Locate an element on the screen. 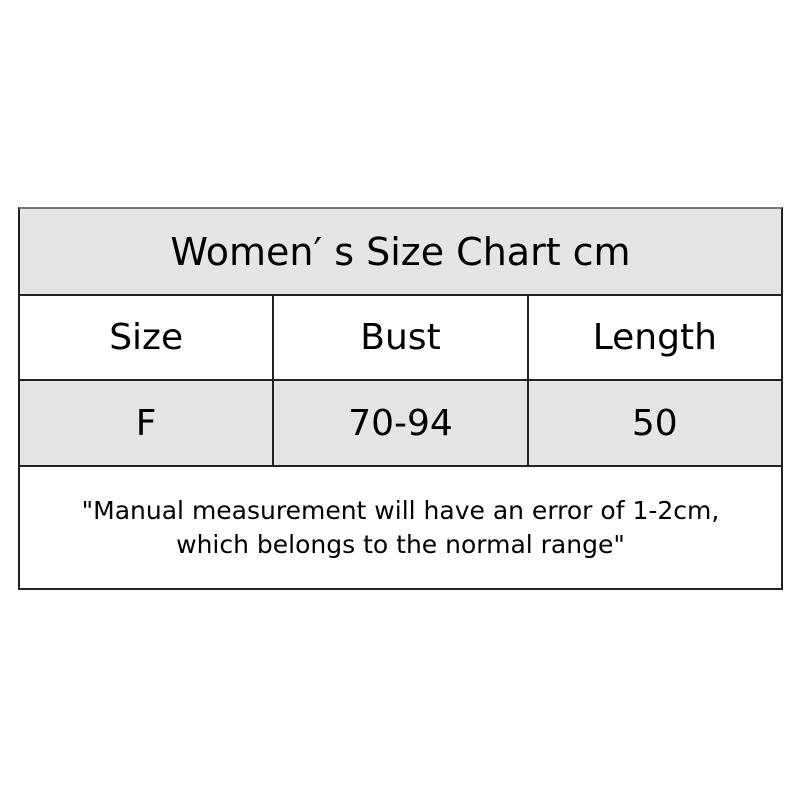 The height and width of the screenshot is (800, 800). title-row: Women′ s Size Chart cm is located at coordinates (400, 252).